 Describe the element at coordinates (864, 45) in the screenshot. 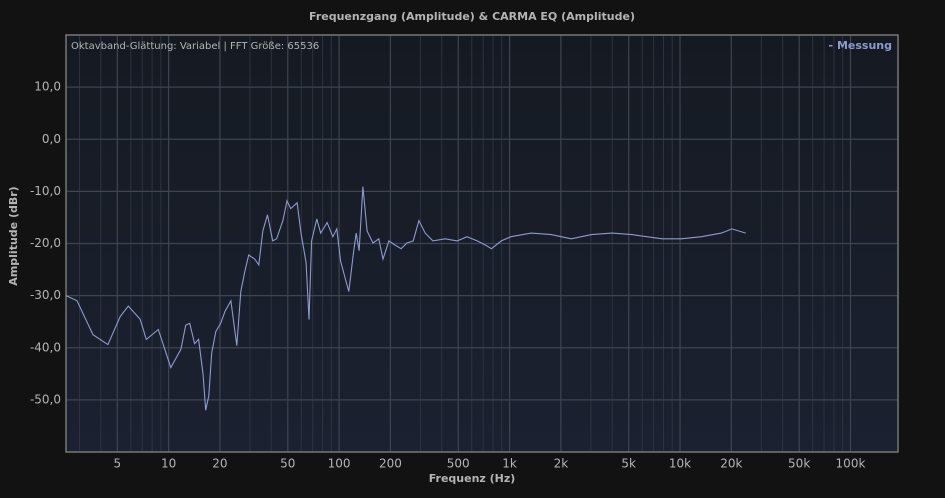

I see `legend-label: Messung` at that location.